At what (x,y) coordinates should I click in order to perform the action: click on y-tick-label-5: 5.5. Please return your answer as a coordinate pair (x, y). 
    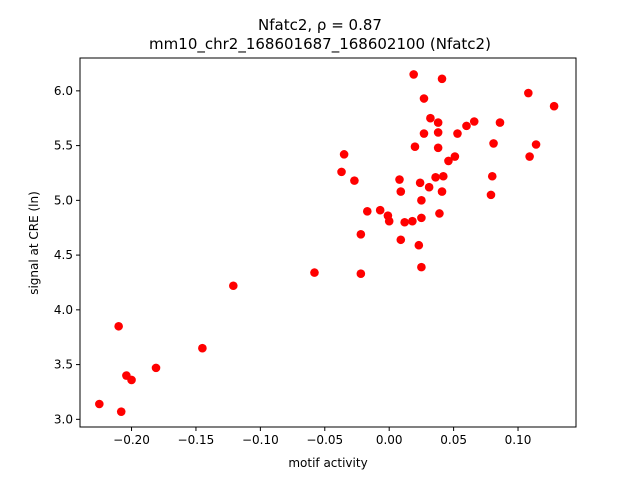
    Looking at the image, I should click on (63, 146).